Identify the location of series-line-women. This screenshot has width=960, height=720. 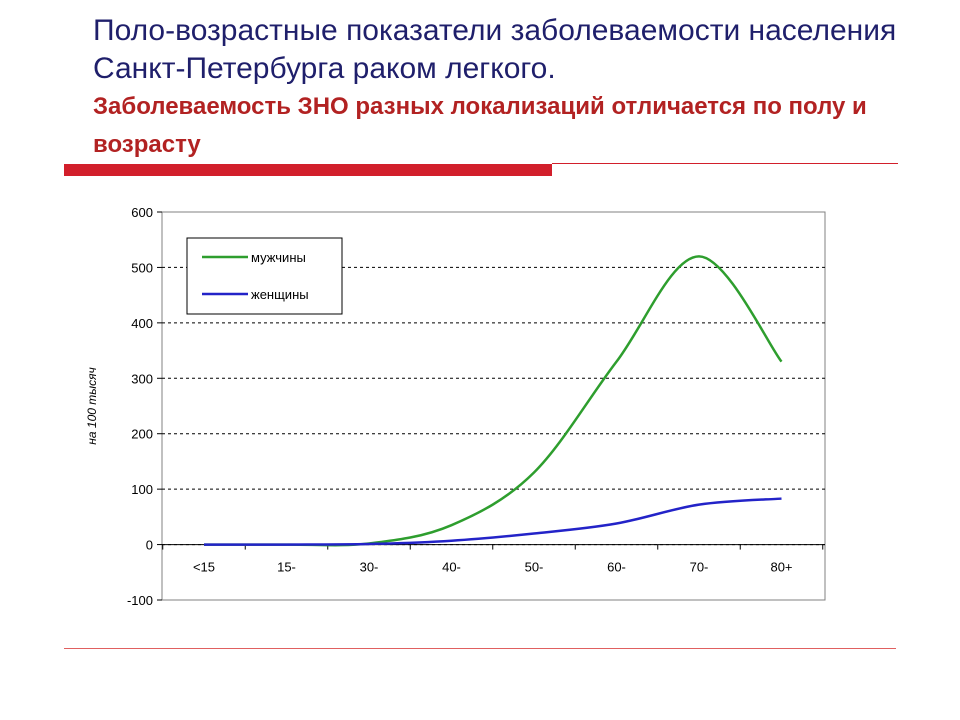
(492, 521).